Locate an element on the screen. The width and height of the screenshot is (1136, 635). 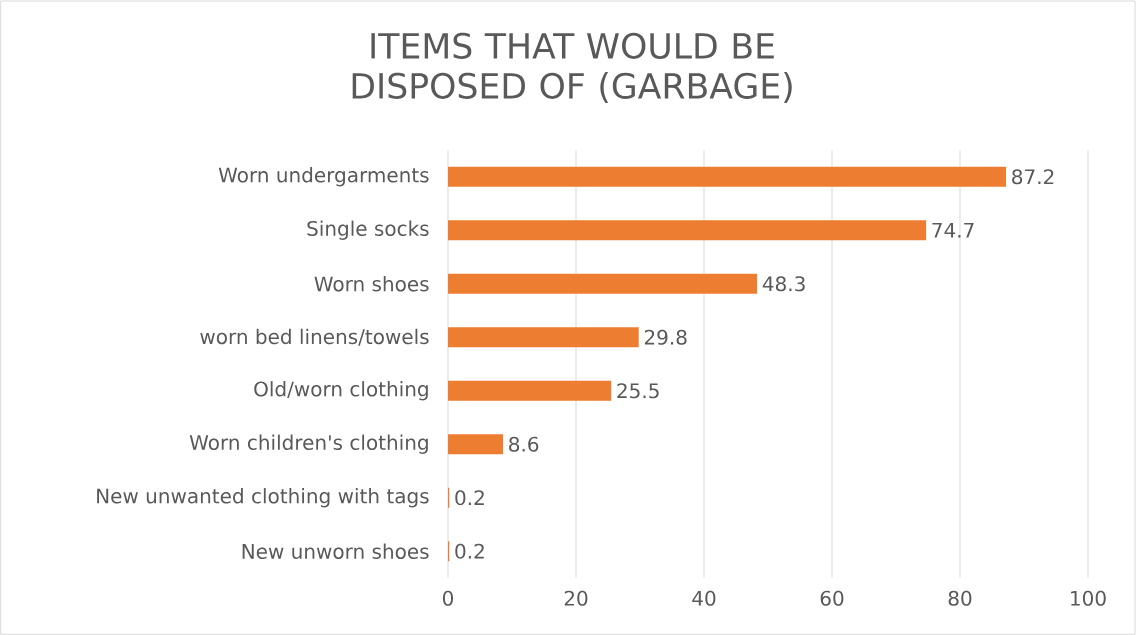
chart-title: ITEMS THAT WOULD BE DISPOSED OF (GARBAGE) is located at coordinates (572, 68).